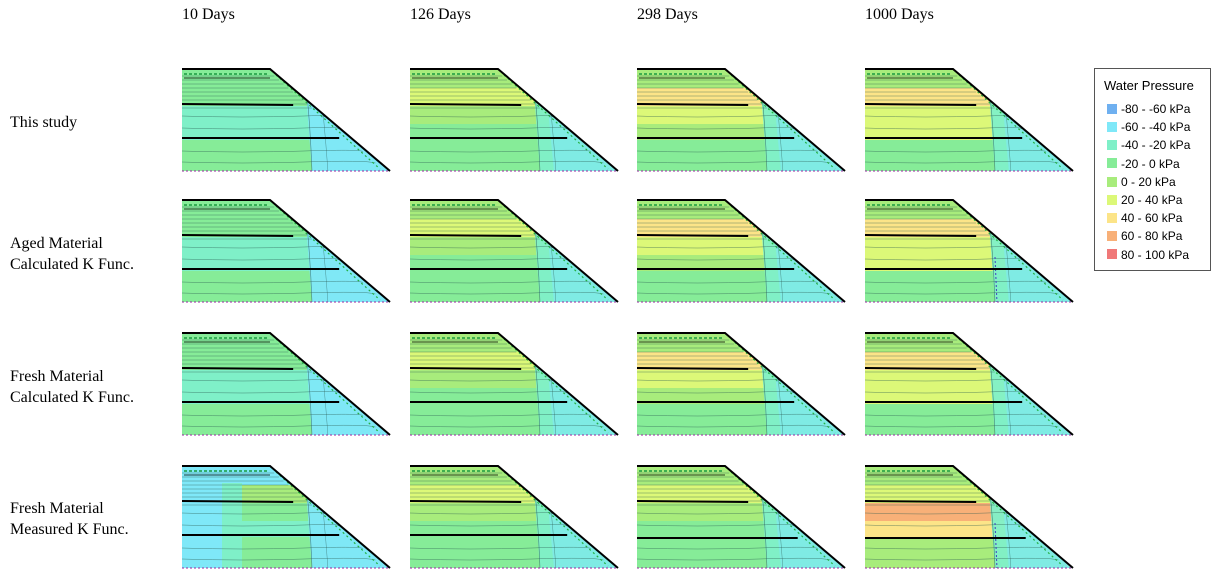 The image size is (1218, 576). I want to click on legend-item: -20 - 0 kPa, so click(1143, 163).